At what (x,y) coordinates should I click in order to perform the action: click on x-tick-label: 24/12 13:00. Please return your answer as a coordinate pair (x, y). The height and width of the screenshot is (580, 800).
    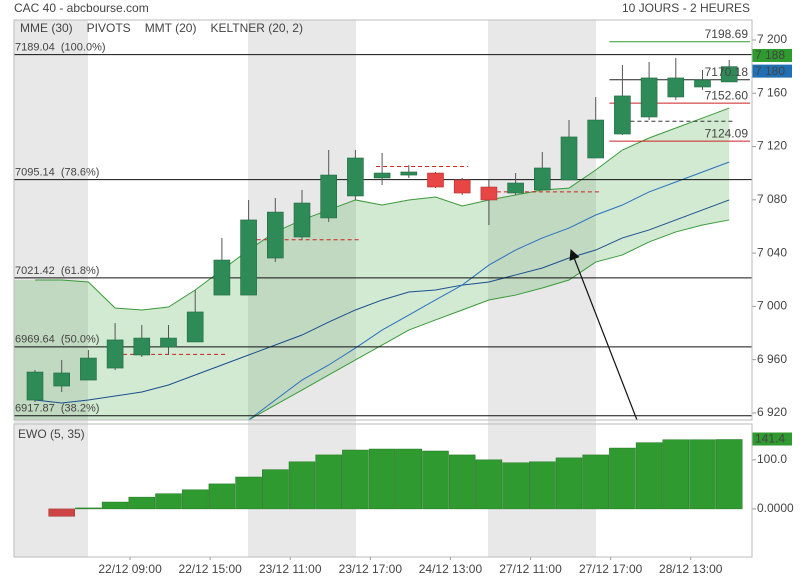
    Looking at the image, I should click on (451, 569).